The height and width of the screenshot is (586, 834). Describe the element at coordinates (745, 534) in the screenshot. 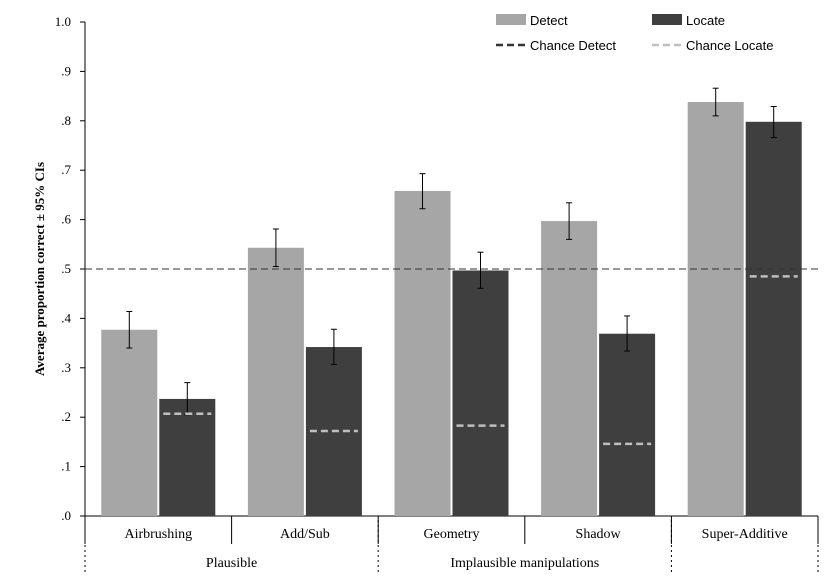

I see `category-label: Super-Additive` at that location.